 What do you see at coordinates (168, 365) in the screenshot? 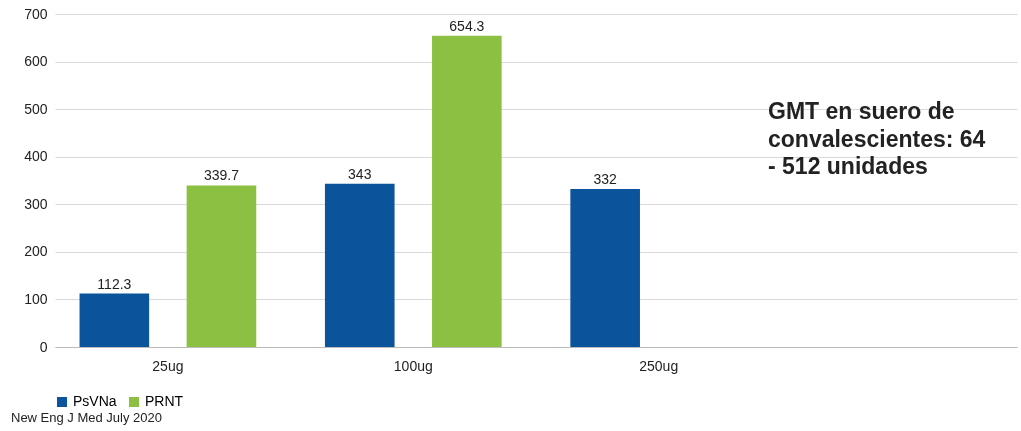
I see `x-tick-label: 25ug` at bounding box center [168, 365].